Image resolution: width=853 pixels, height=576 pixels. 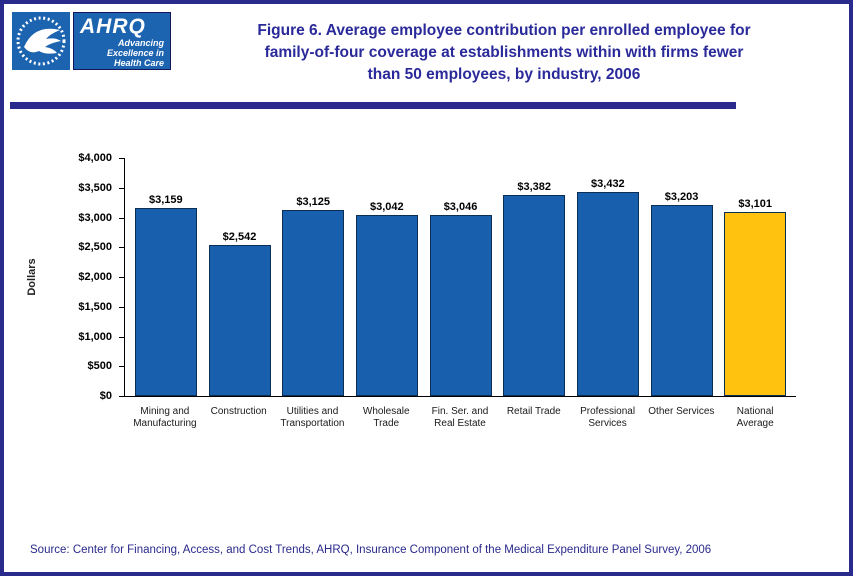 I want to click on y-tick-label: $1,500, so click(x=95, y=306).